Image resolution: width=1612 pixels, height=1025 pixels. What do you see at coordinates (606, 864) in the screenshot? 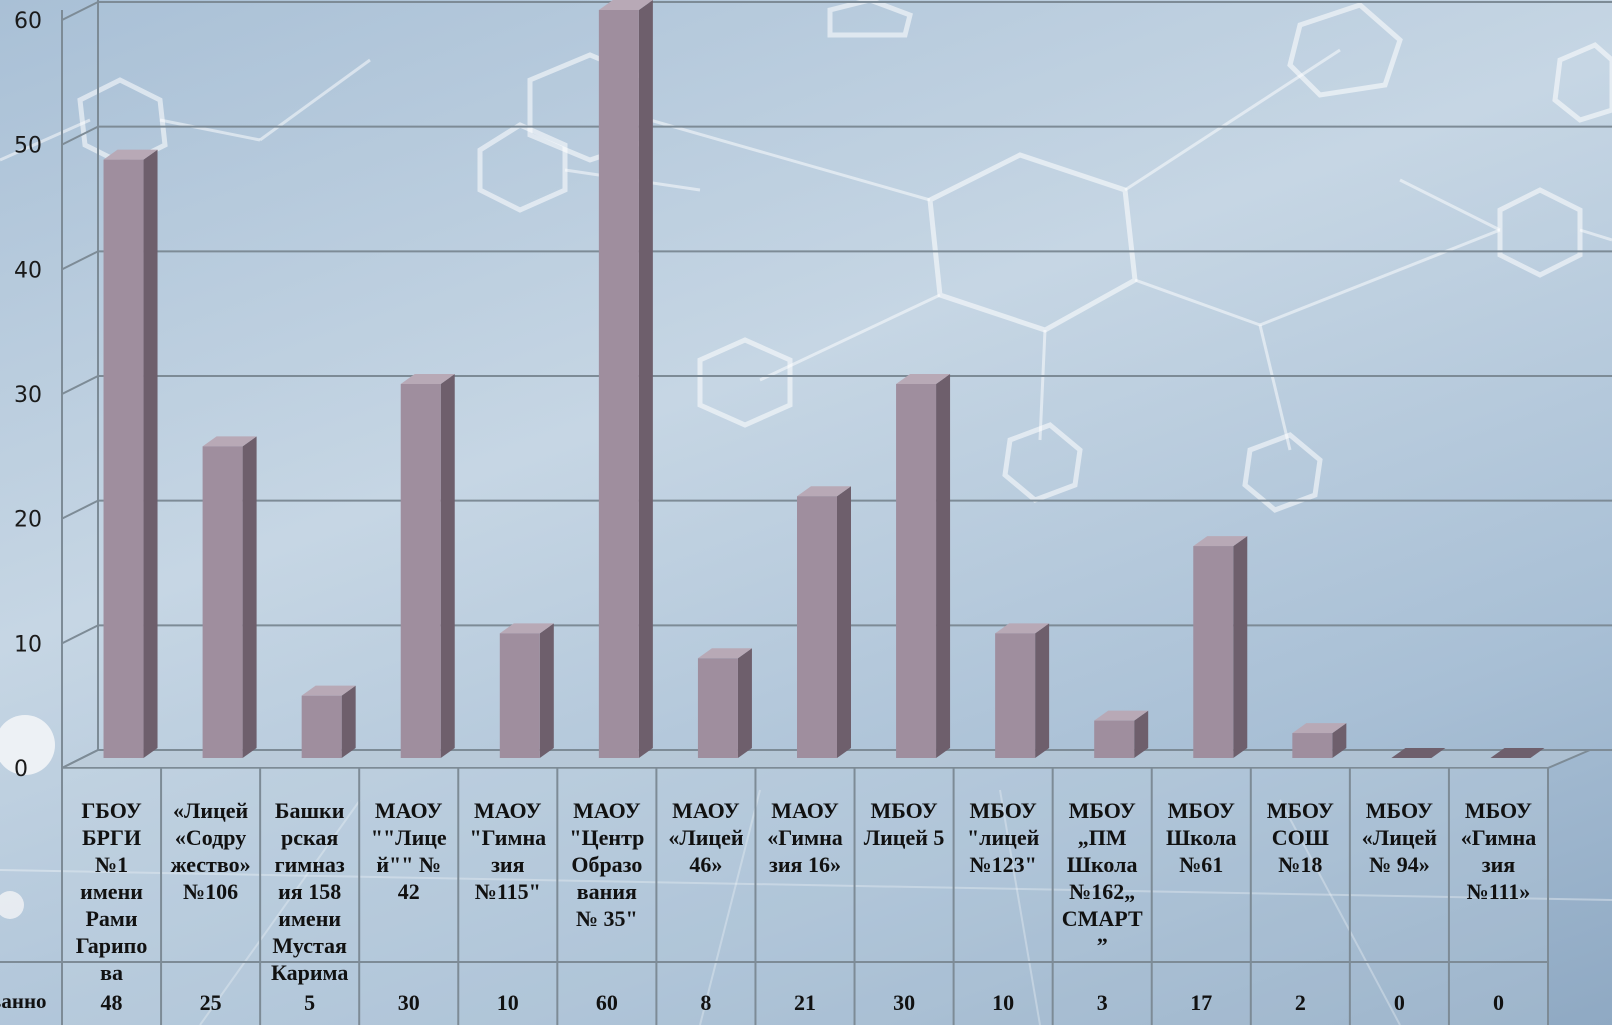
I see `category-label-line: Образо` at bounding box center [606, 864].